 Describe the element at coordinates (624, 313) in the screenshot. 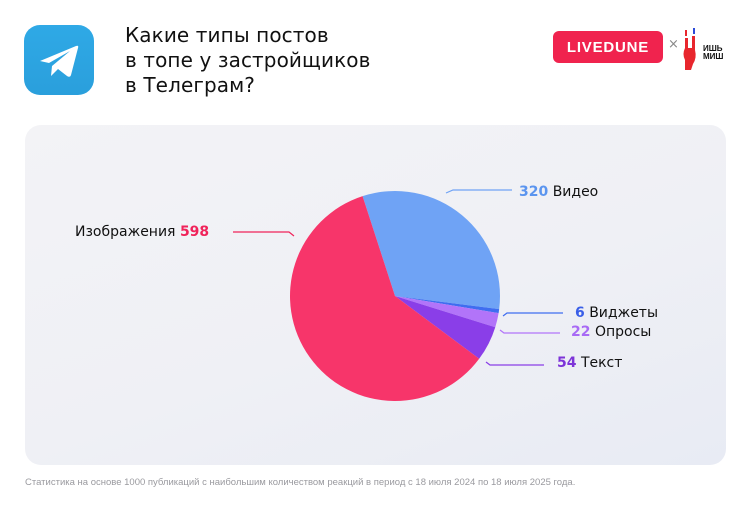

I see `label-widgets-text: Виджеты` at that location.